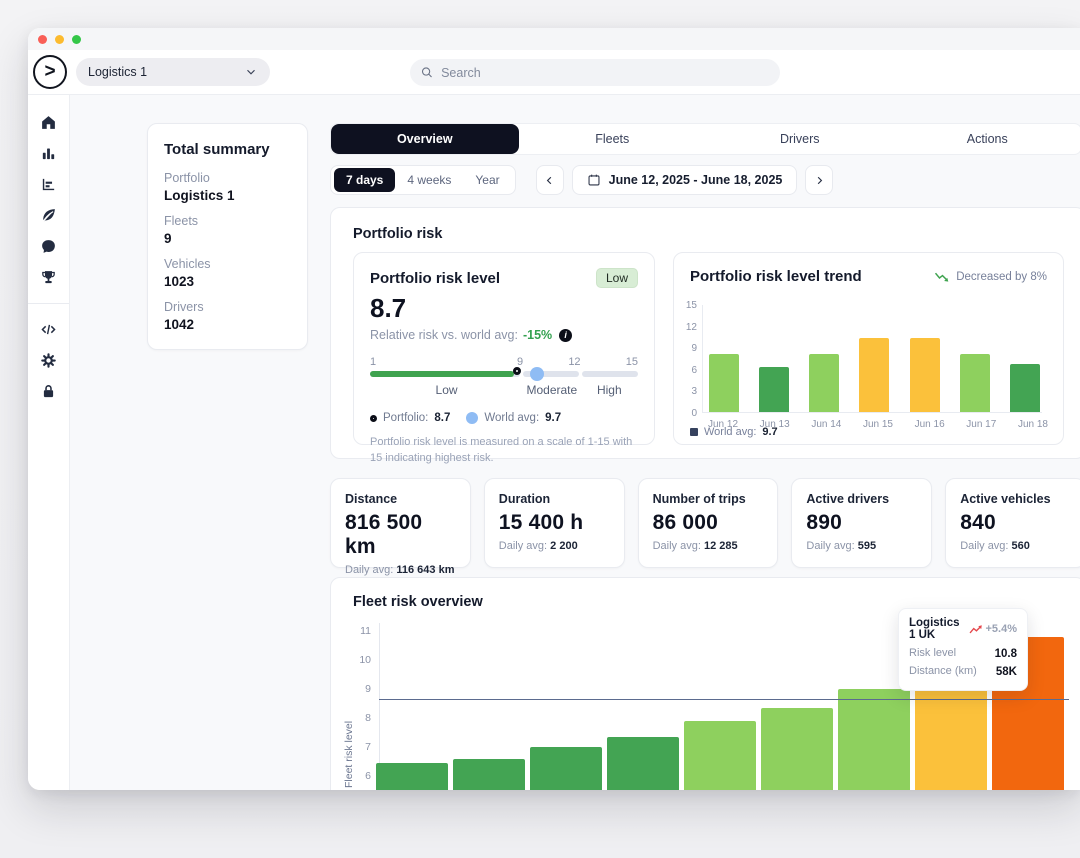 The width and height of the screenshot is (1080, 858). Describe the element at coordinates (173, 72) in the screenshot. I see `portfolio-selector: Logistics 1` at that location.